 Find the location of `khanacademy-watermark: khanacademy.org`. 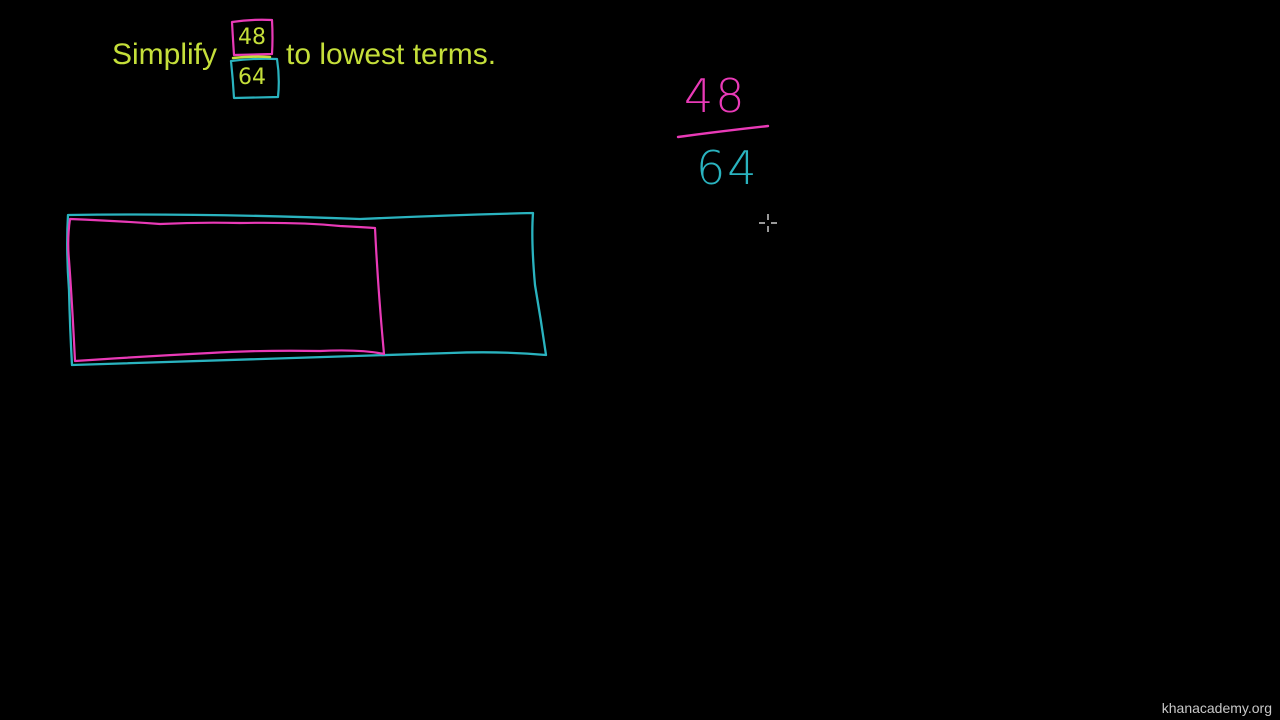

khanacademy-watermark: khanacademy.org is located at coordinates (1216, 708).